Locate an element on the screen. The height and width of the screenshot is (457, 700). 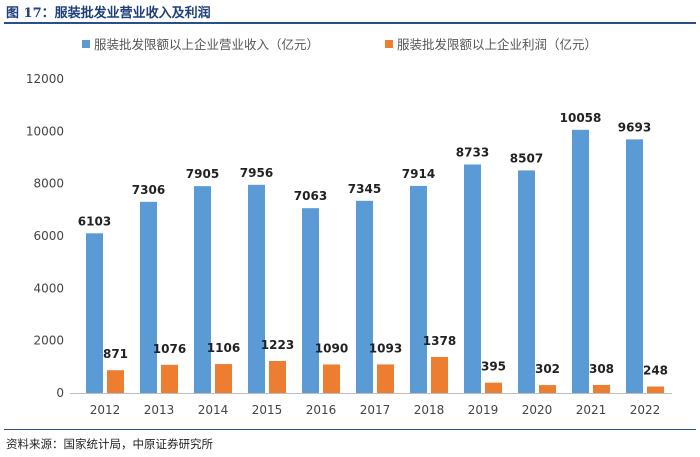
revenue-value-label: 8507 is located at coordinates (526, 158).